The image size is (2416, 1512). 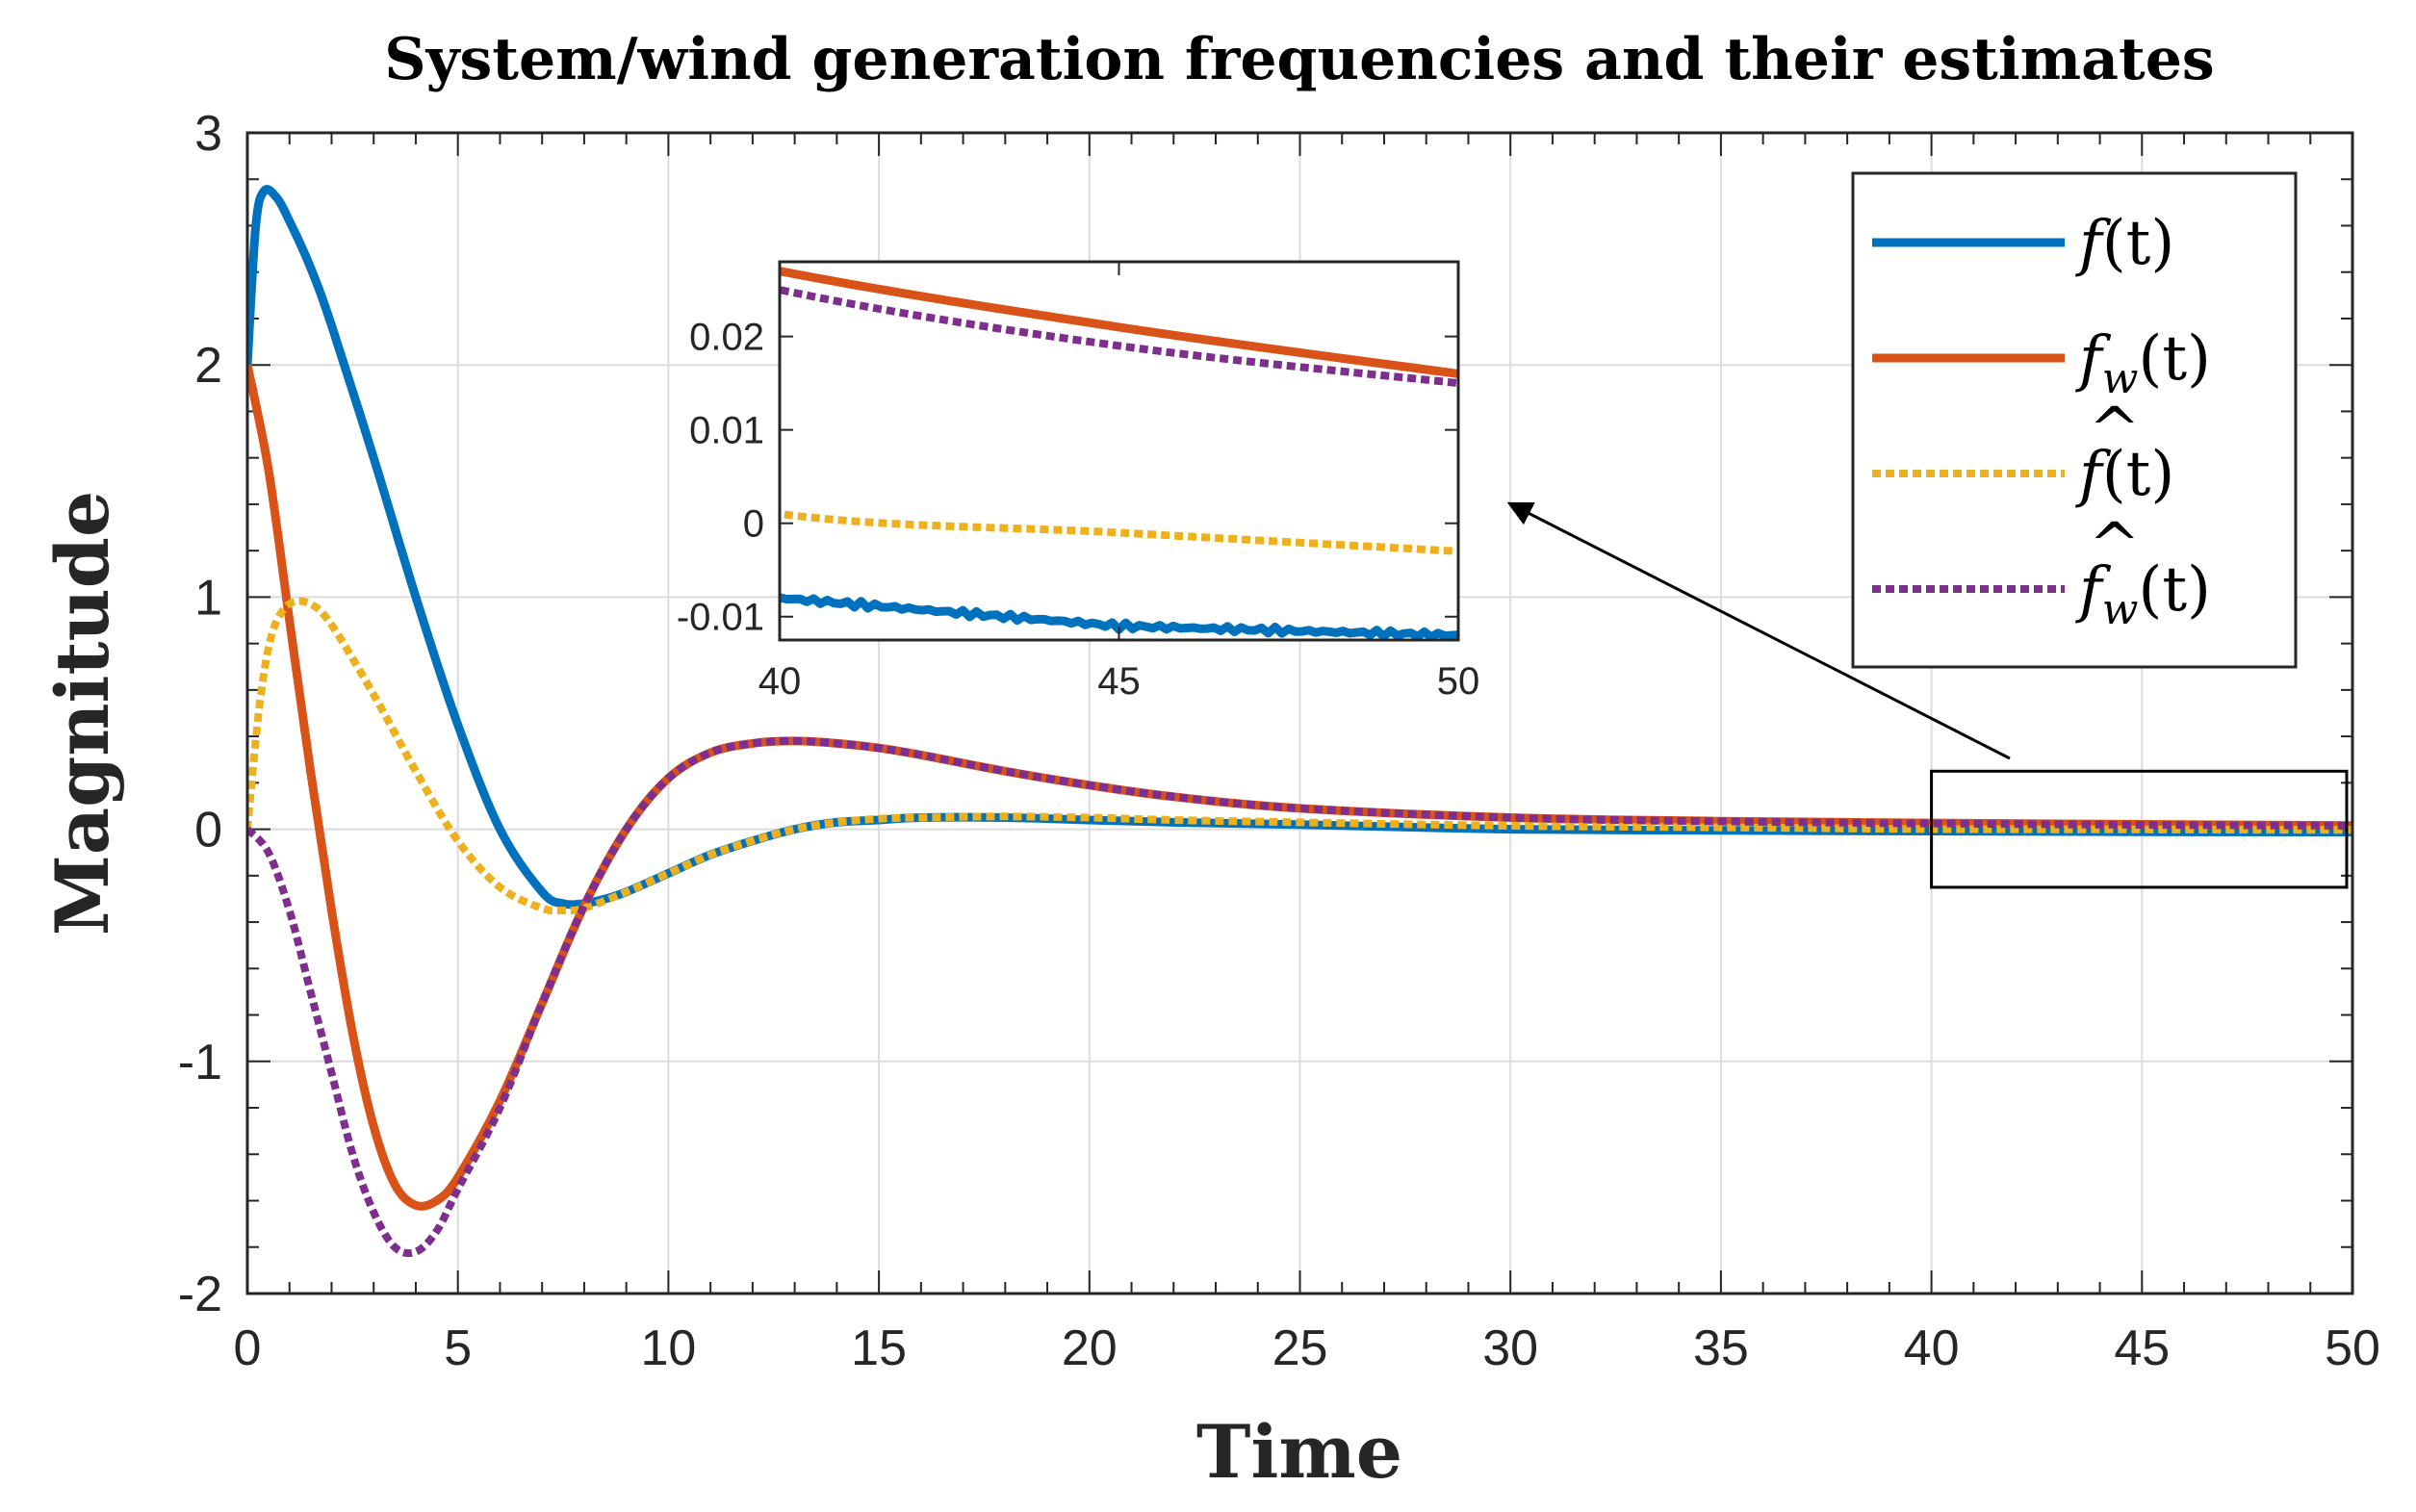 I want to click on legend-hat-2: ^, so click(x=2115, y=430).